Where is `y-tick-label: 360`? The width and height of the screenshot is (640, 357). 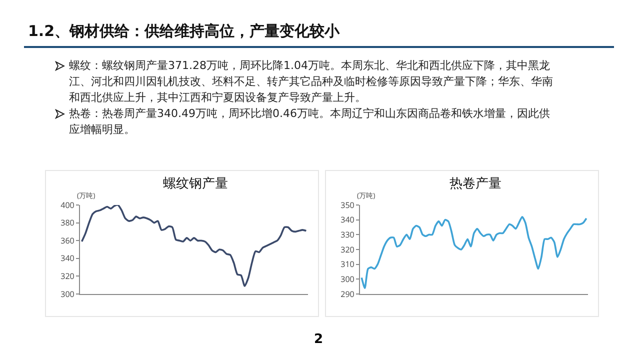
y-tick-label: 360 is located at coordinates (67, 240).